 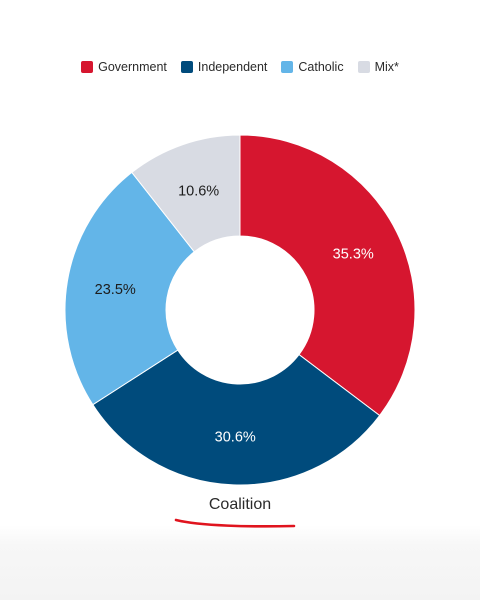 What do you see at coordinates (87, 67) in the screenshot?
I see `legend-swatch-government` at bounding box center [87, 67].